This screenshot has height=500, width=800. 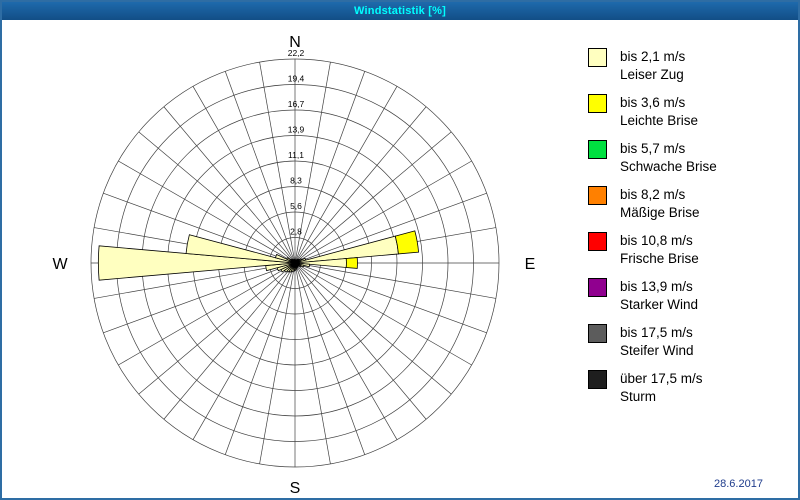 What do you see at coordinates (657, 350) in the screenshot?
I see `legend-wind-name: Steifer Wind` at bounding box center [657, 350].